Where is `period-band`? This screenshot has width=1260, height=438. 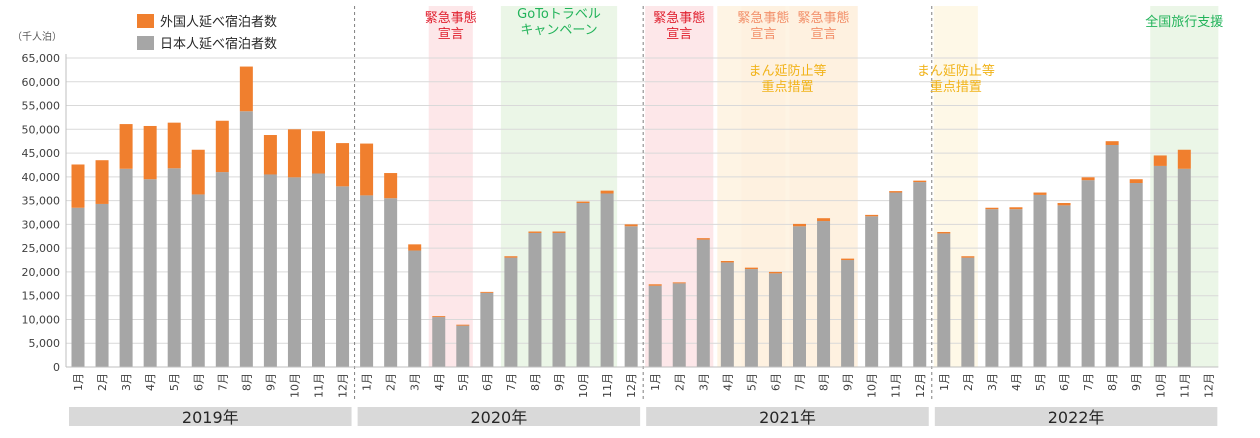
period-band is located at coordinates (787, 186).